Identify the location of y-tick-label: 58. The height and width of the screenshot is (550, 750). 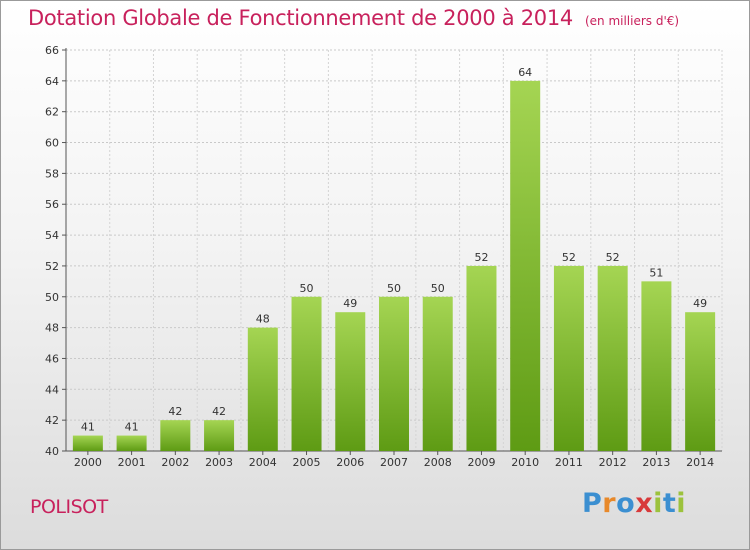
(52, 173).